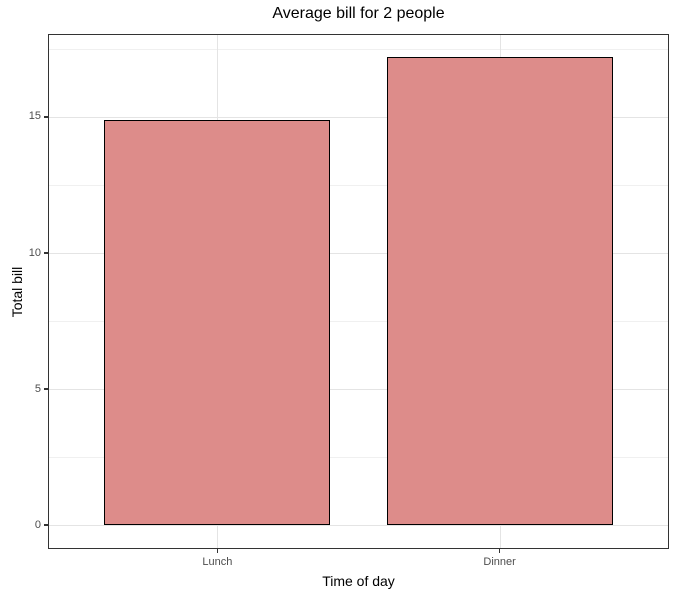 The width and height of the screenshot is (675, 596). Describe the element at coordinates (358, 13) in the screenshot. I see `chart-title: Average bill for 2 people` at that location.